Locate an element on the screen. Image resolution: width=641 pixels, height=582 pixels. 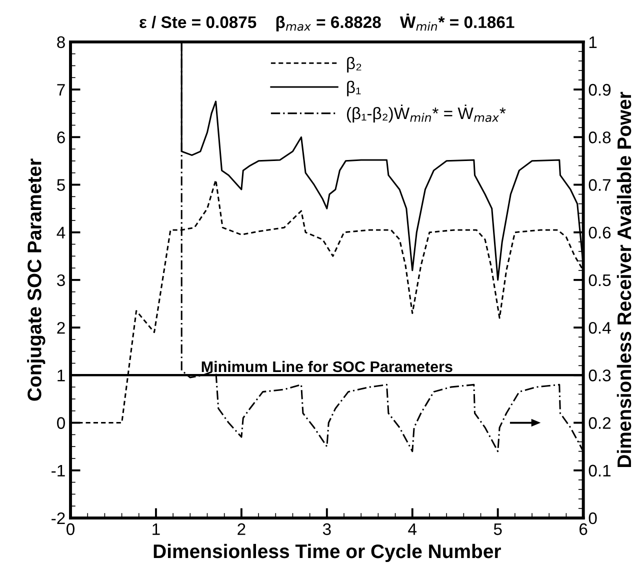
y-tick-label: -2 is located at coordinates (58, 518).